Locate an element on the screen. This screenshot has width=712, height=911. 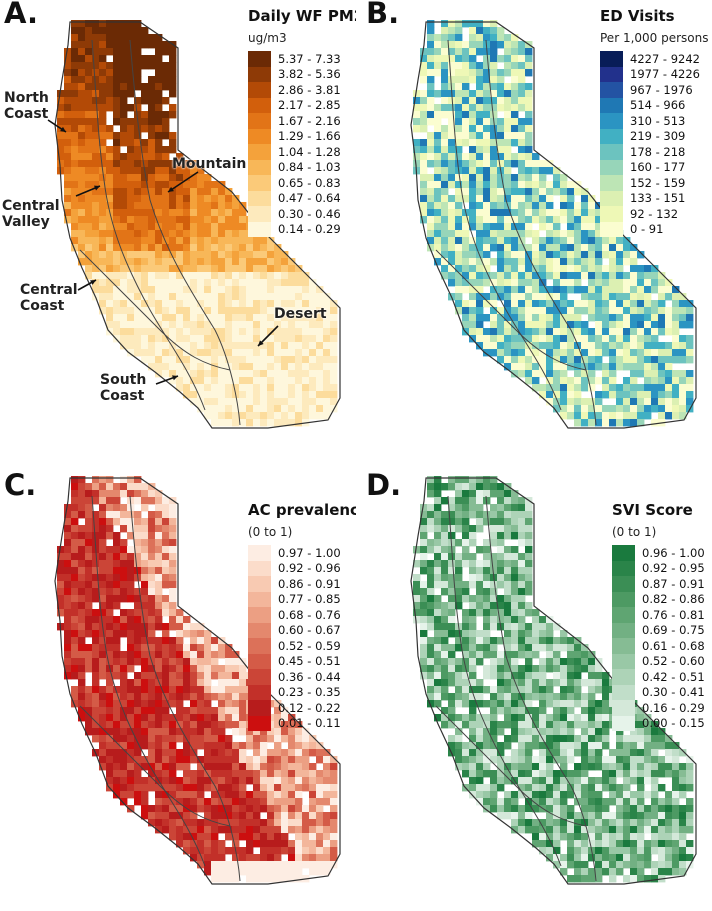
legend-item: 178 - 218 is located at coordinates (654, 152).